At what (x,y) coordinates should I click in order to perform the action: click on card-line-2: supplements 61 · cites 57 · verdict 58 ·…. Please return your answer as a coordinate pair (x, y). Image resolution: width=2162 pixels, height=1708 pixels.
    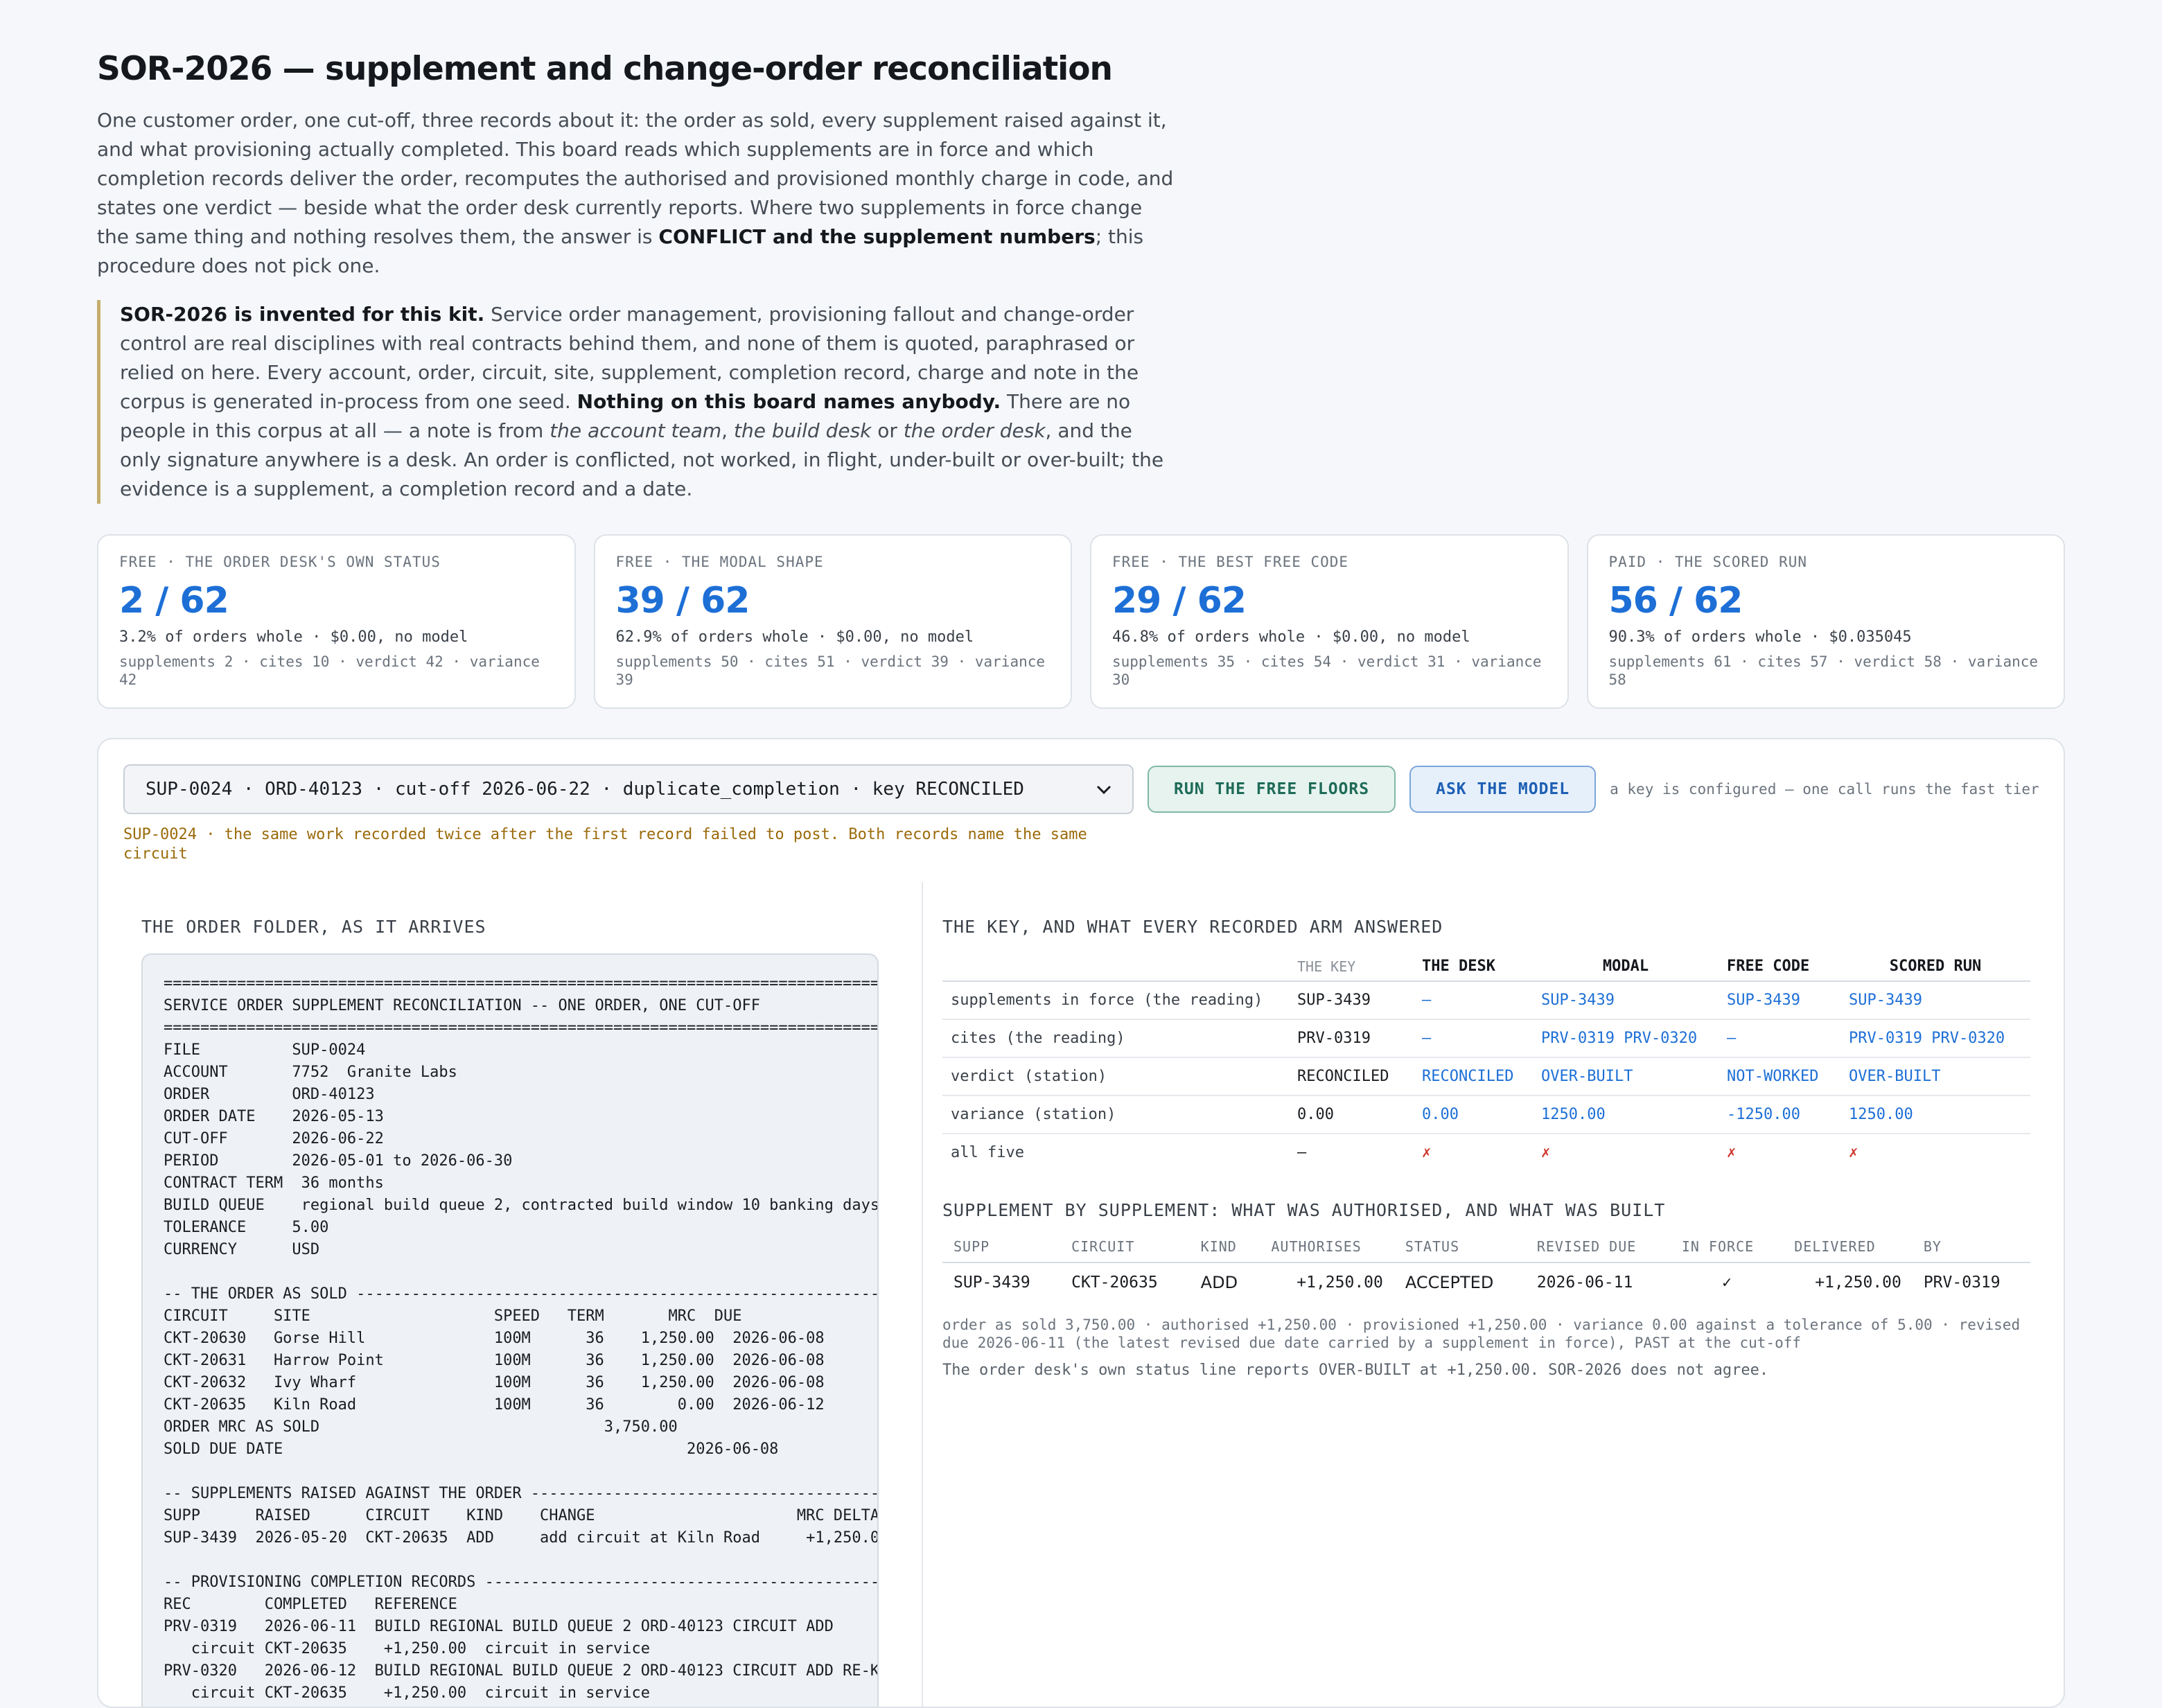
    Looking at the image, I should click on (1823, 671).